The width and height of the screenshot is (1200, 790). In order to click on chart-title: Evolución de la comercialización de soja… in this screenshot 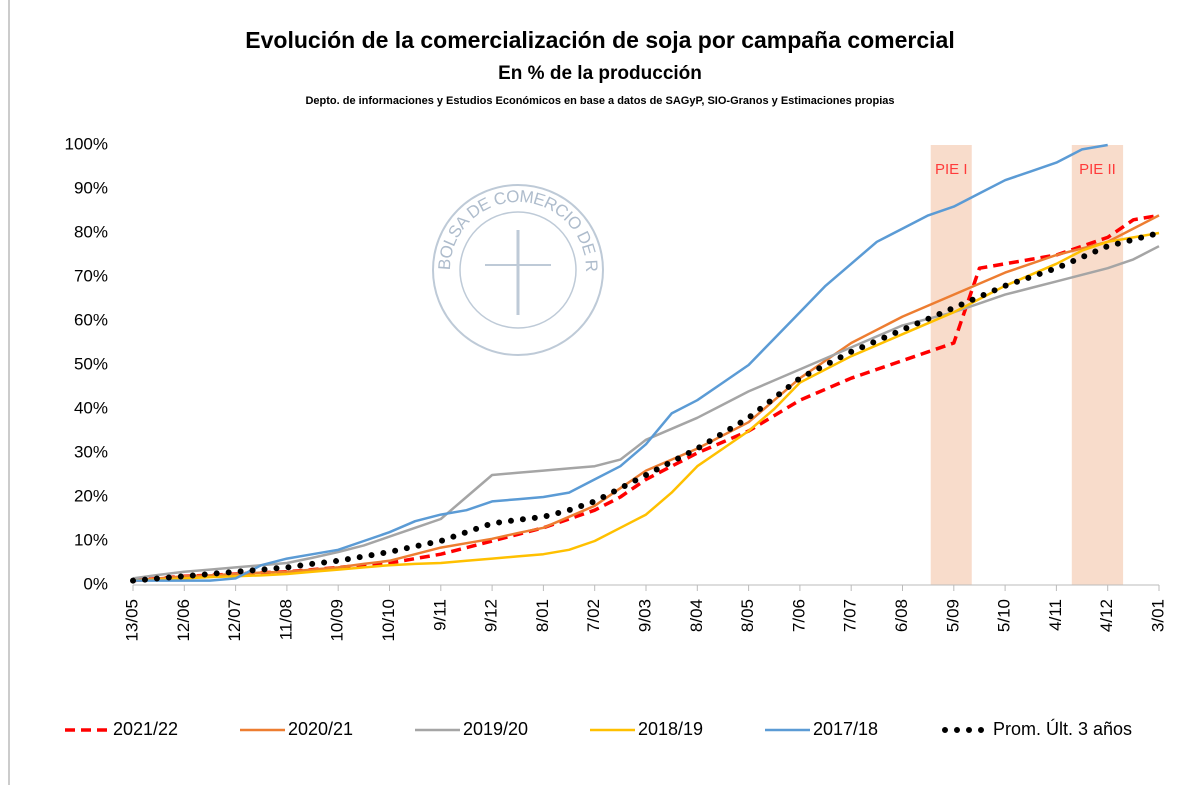, I will do `click(599, 40)`.